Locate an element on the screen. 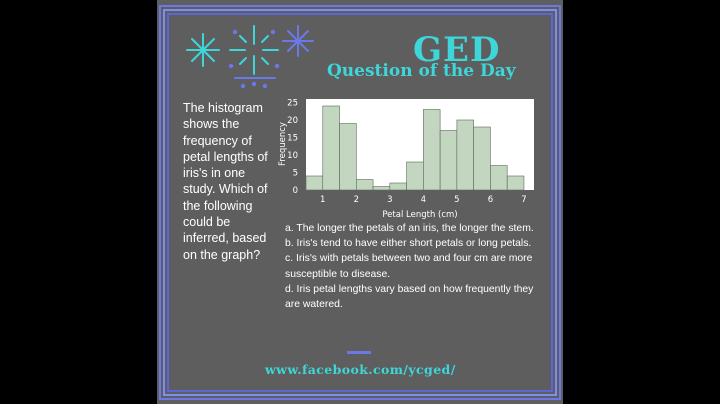  y-tick-label: 25 is located at coordinates (292, 104).